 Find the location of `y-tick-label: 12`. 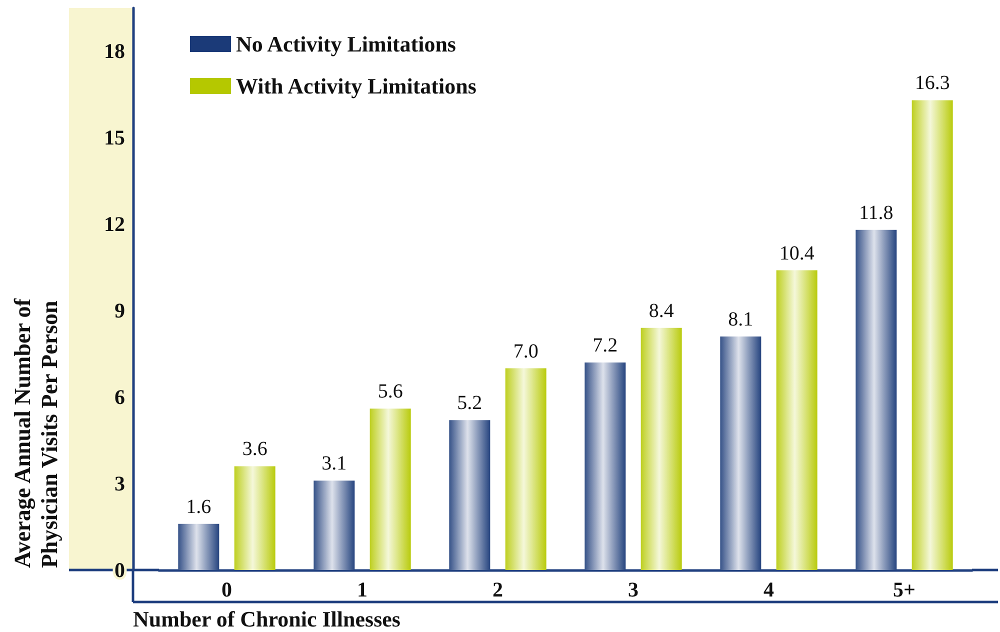

y-tick-label: 12 is located at coordinates (114, 224).